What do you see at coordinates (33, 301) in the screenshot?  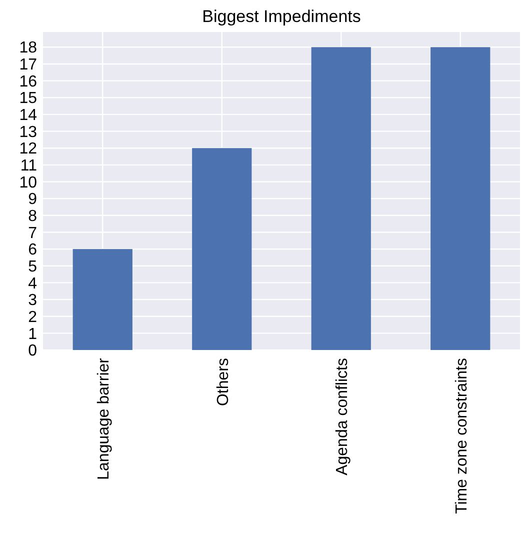 I see `y-tick-label: 3` at bounding box center [33, 301].